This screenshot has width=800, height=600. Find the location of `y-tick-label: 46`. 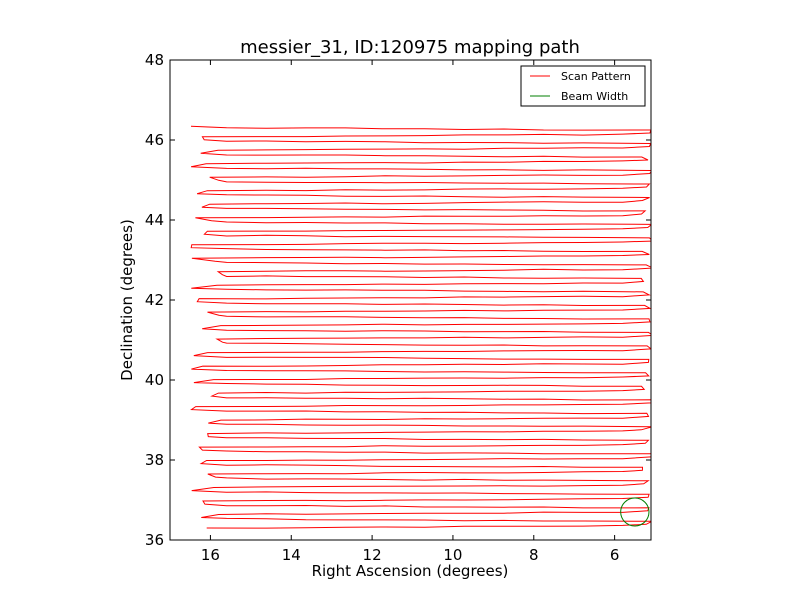

y-tick-label: 46 is located at coordinates (154, 140).